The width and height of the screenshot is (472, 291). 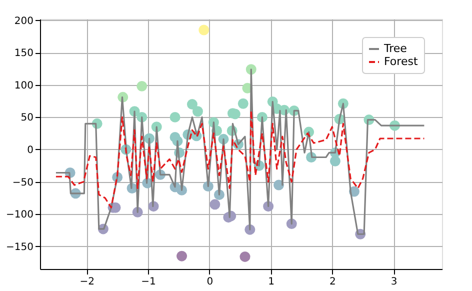 What do you see at coordinates (332, 282) in the screenshot?
I see `x-tick-label: 2` at bounding box center [332, 282].